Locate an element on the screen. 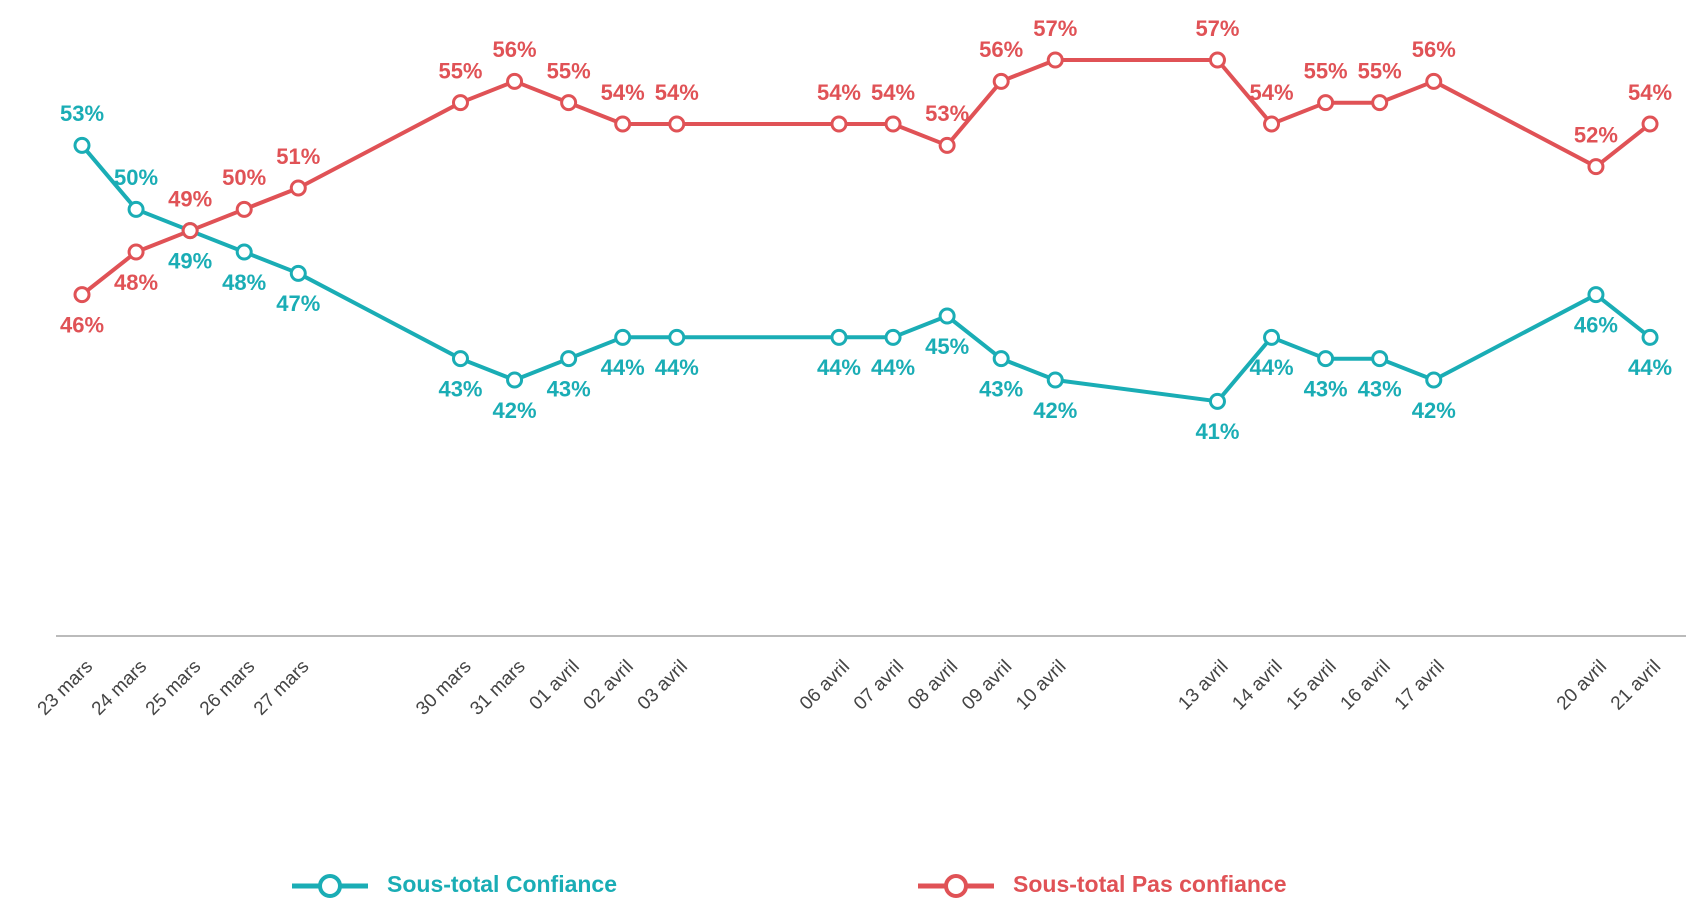 This screenshot has width=1686, height=898. x-tick-label: 09 avril is located at coordinates (987, 685).